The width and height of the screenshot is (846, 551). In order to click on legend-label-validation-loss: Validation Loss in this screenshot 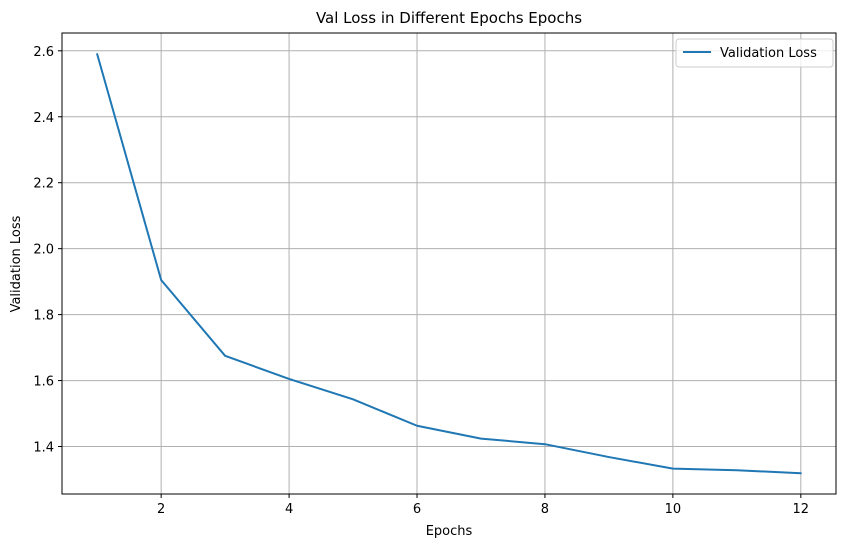, I will do `click(768, 53)`.